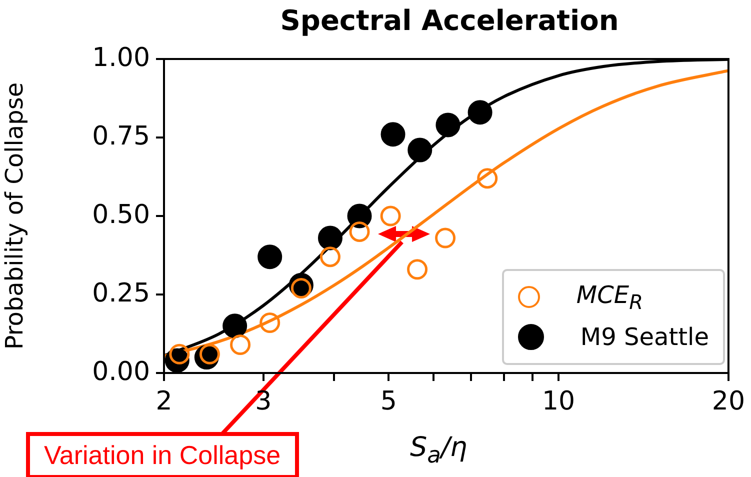 Image resolution: width=751 pixels, height=477 pixels. Describe the element at coordinates (121, 136) in the screenshot. I see `y-tick-label: 0.75` at that location.